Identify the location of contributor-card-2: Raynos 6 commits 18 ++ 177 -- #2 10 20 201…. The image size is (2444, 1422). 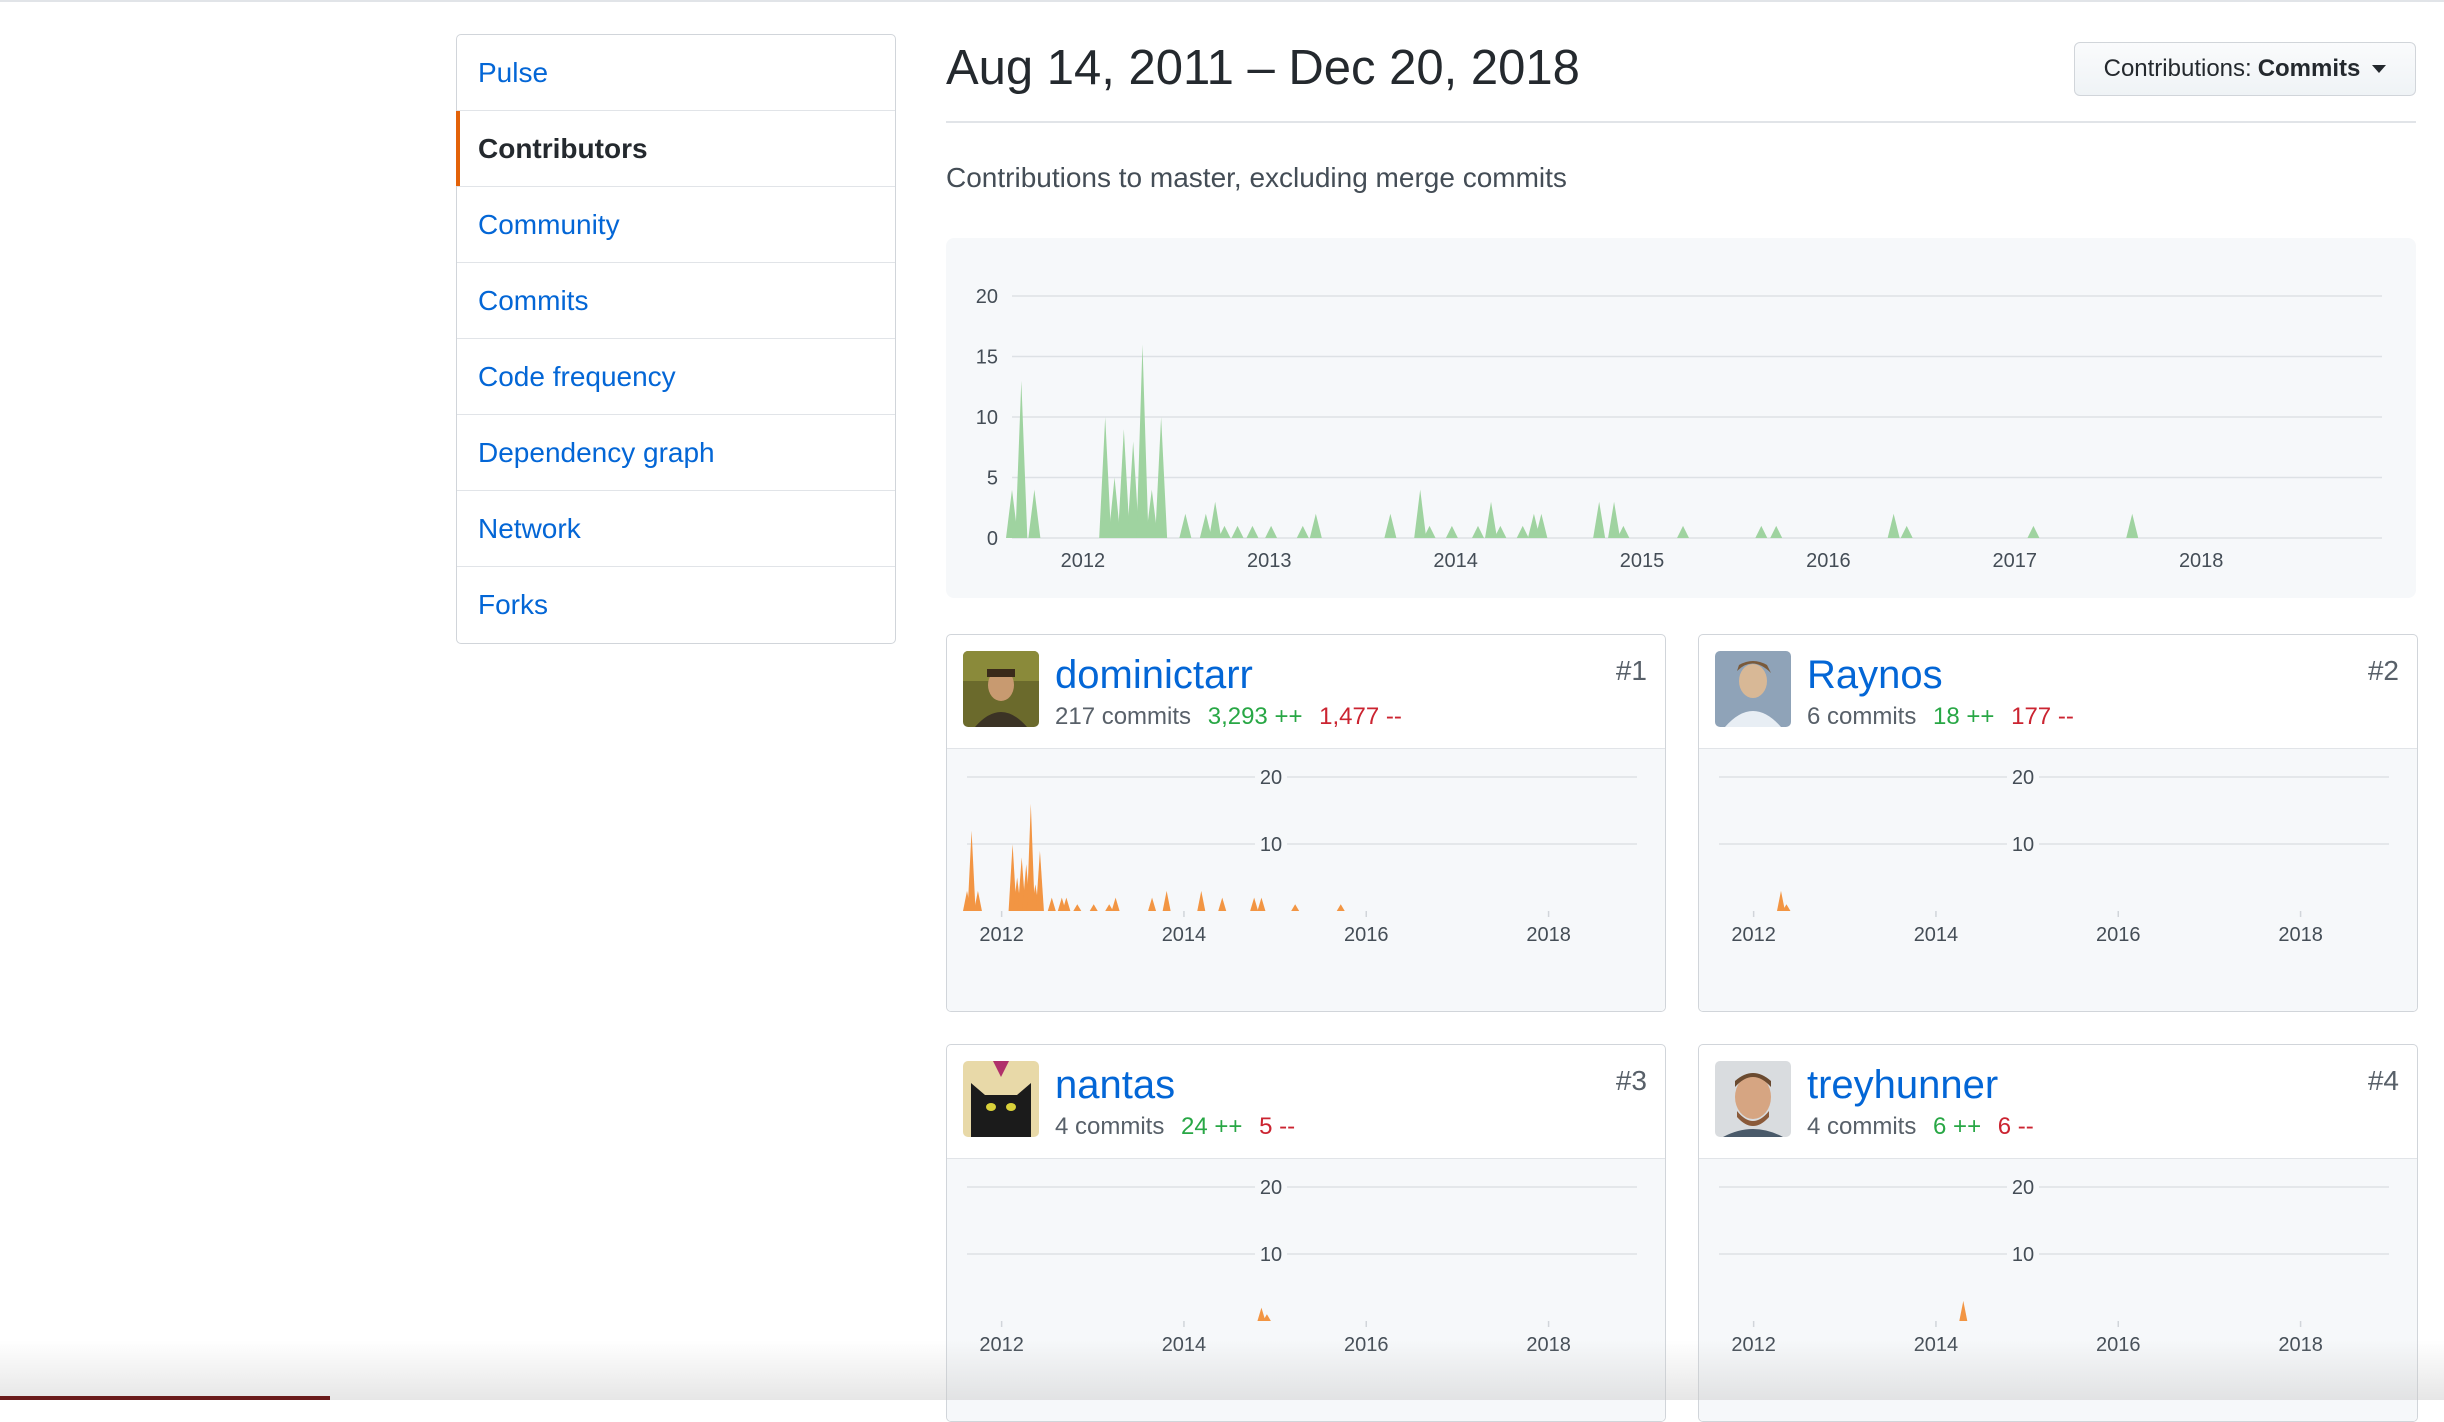
(2058, 823).